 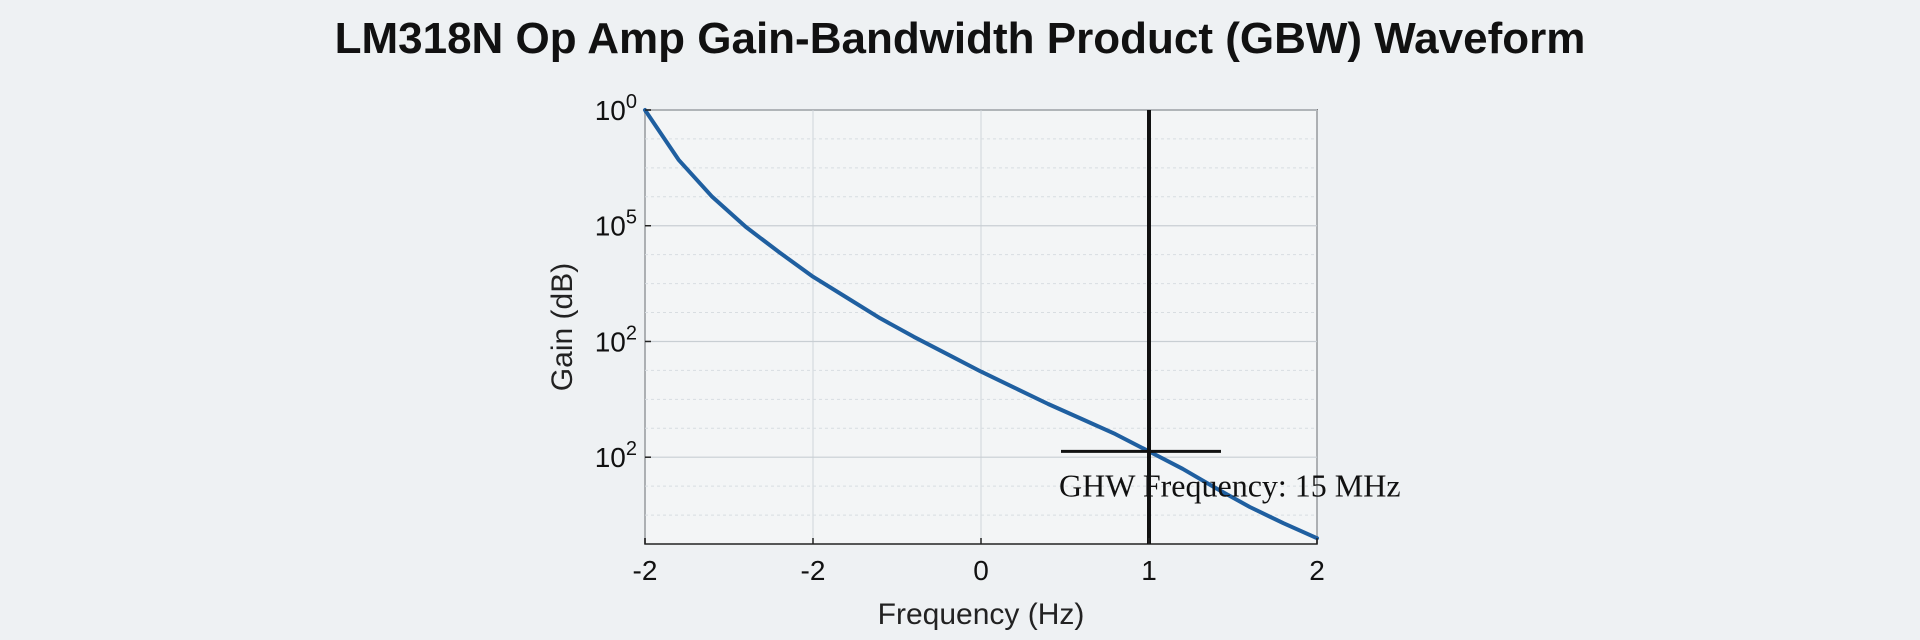 I want to click on y-ticks: 10⁰ 10⁵ 10² 10², so click(x=623, y=282).